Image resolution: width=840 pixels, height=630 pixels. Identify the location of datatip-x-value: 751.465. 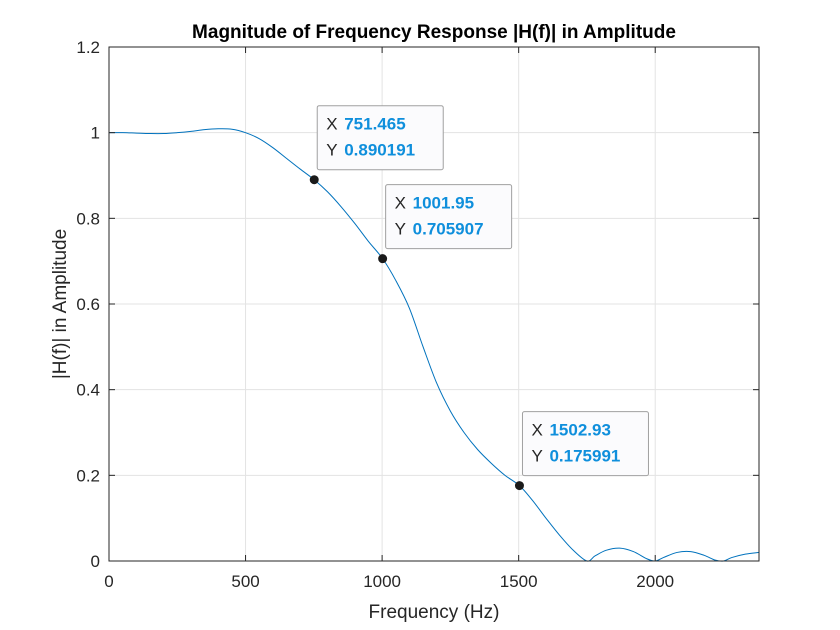
(374, 124).